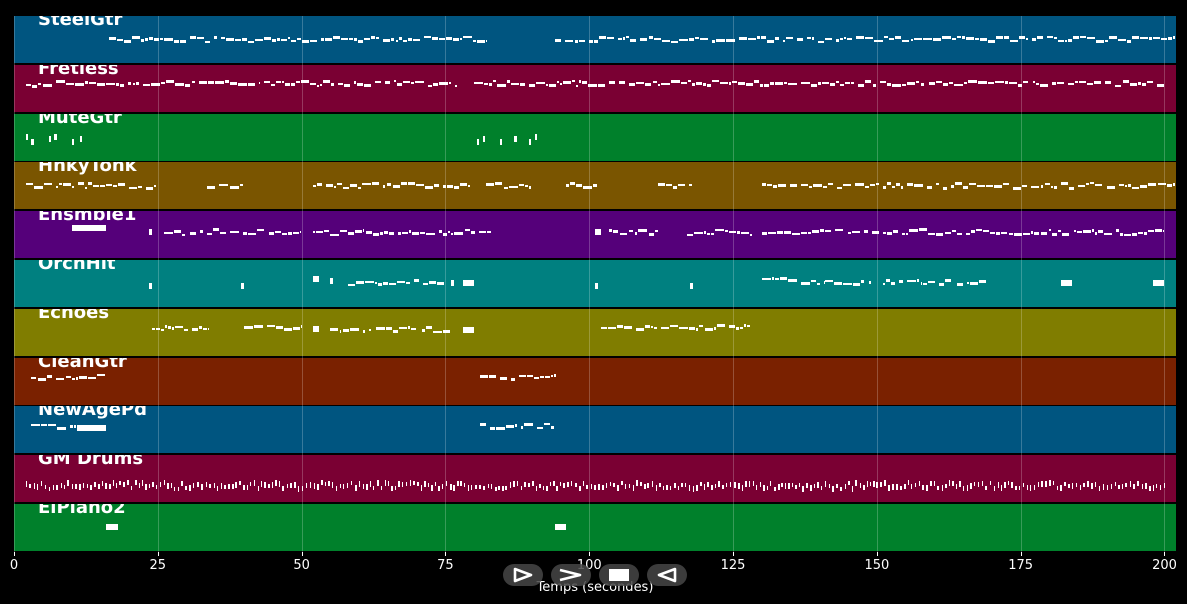 This screenshot has width=1187, height=604. Describe the element at coordinates (1021, 565) in the screenshot. I see `x-tick-label: 175` at that location.